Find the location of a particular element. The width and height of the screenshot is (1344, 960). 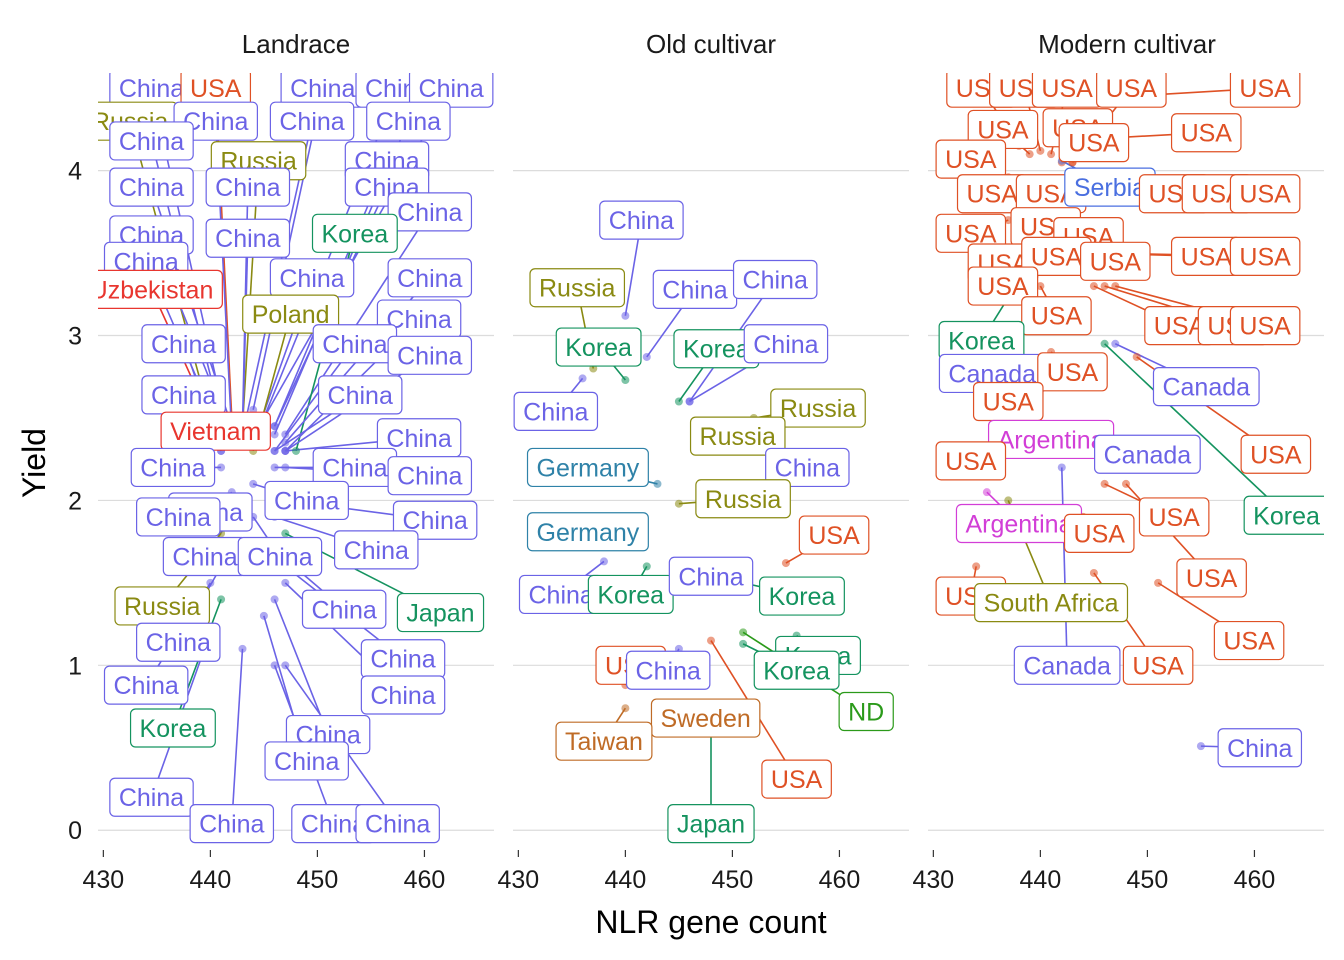

y-tick-label: 0 is located at coordinates (75, 831).